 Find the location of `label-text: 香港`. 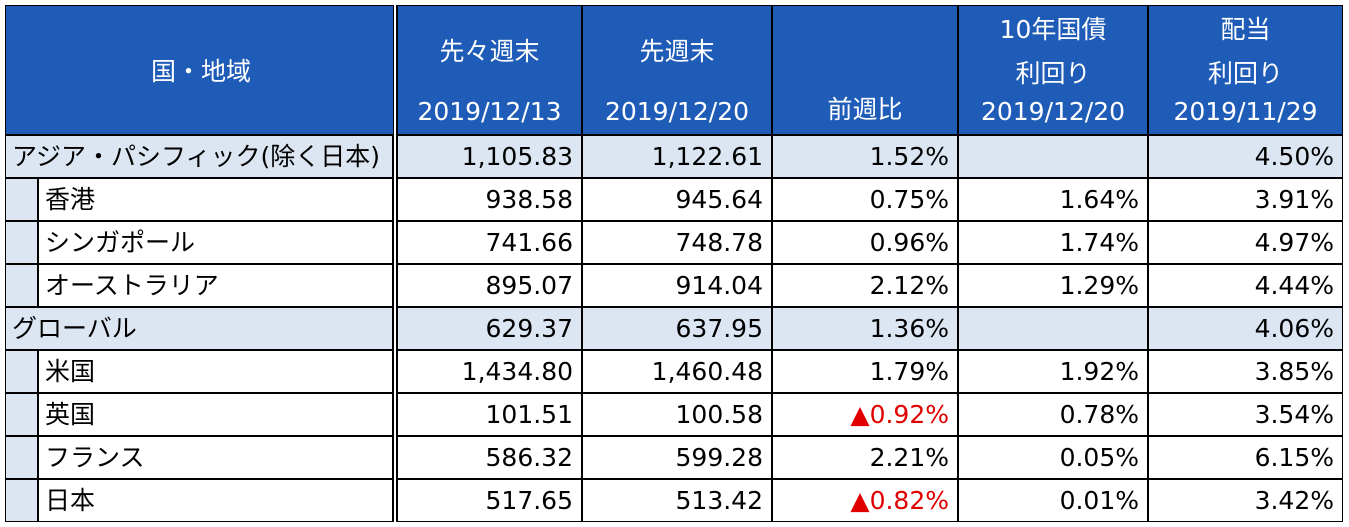

label-text: 香港 is located at coordinates (70, 199).